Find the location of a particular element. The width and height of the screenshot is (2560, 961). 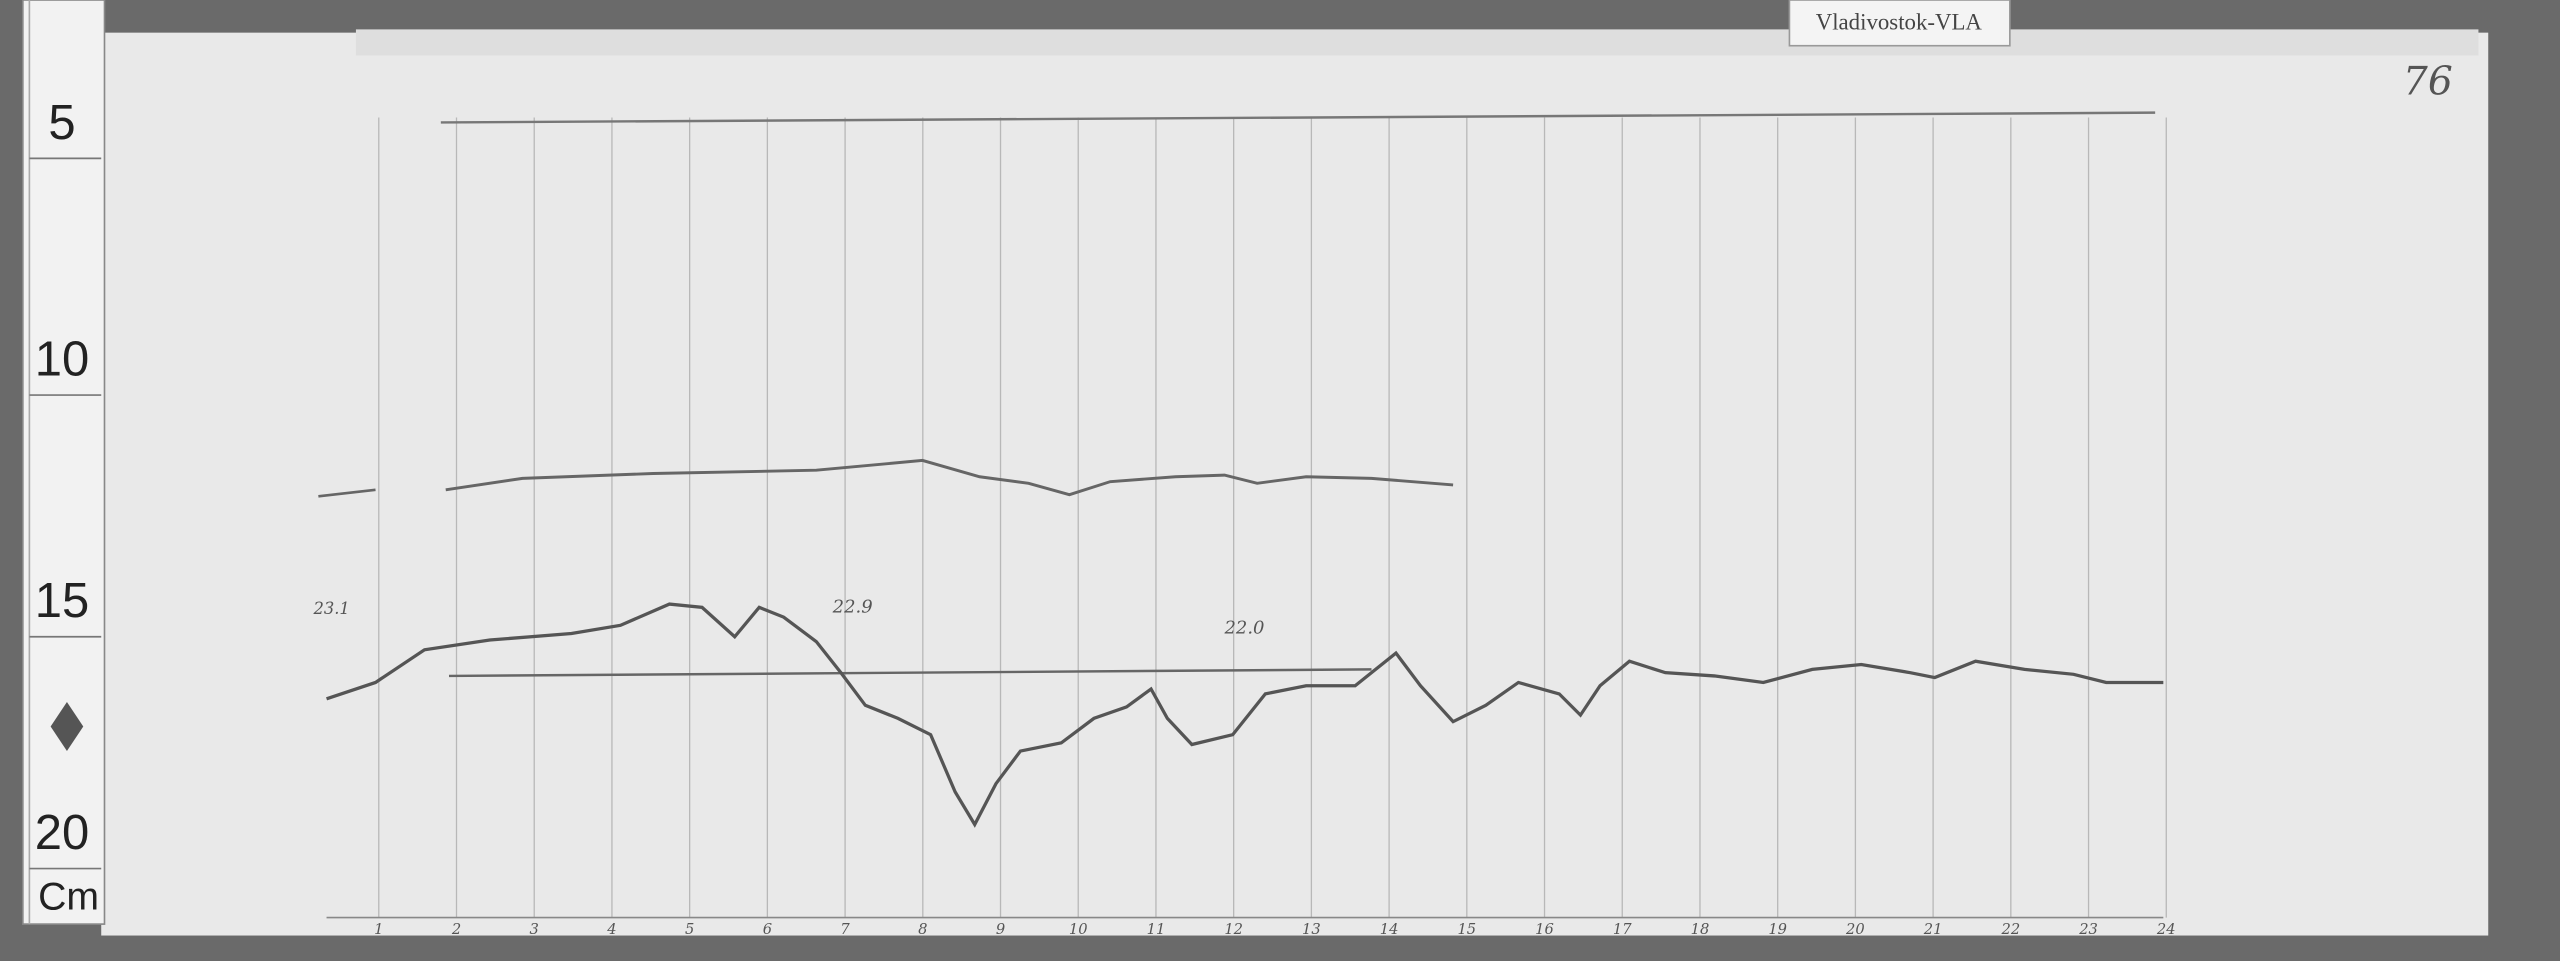

hour-label: 9 is located at coordinates (1000, 929).